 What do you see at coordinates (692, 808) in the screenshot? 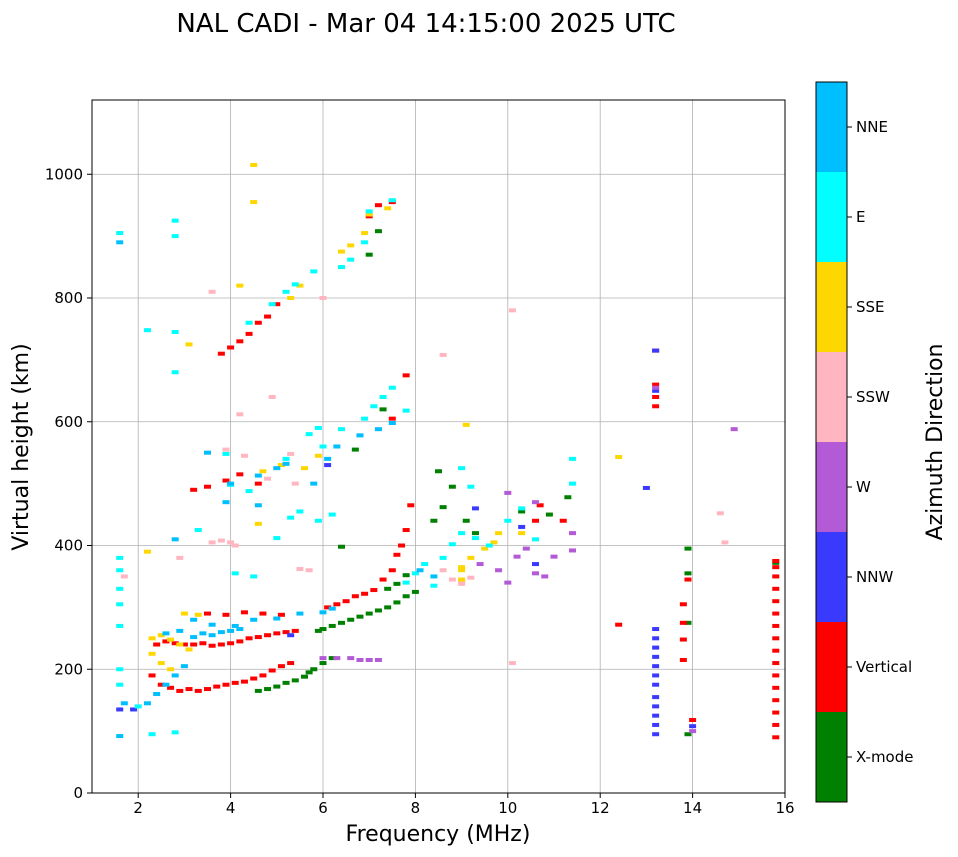
I see `x-tick-label: 14` at bounding box center [692, 808].